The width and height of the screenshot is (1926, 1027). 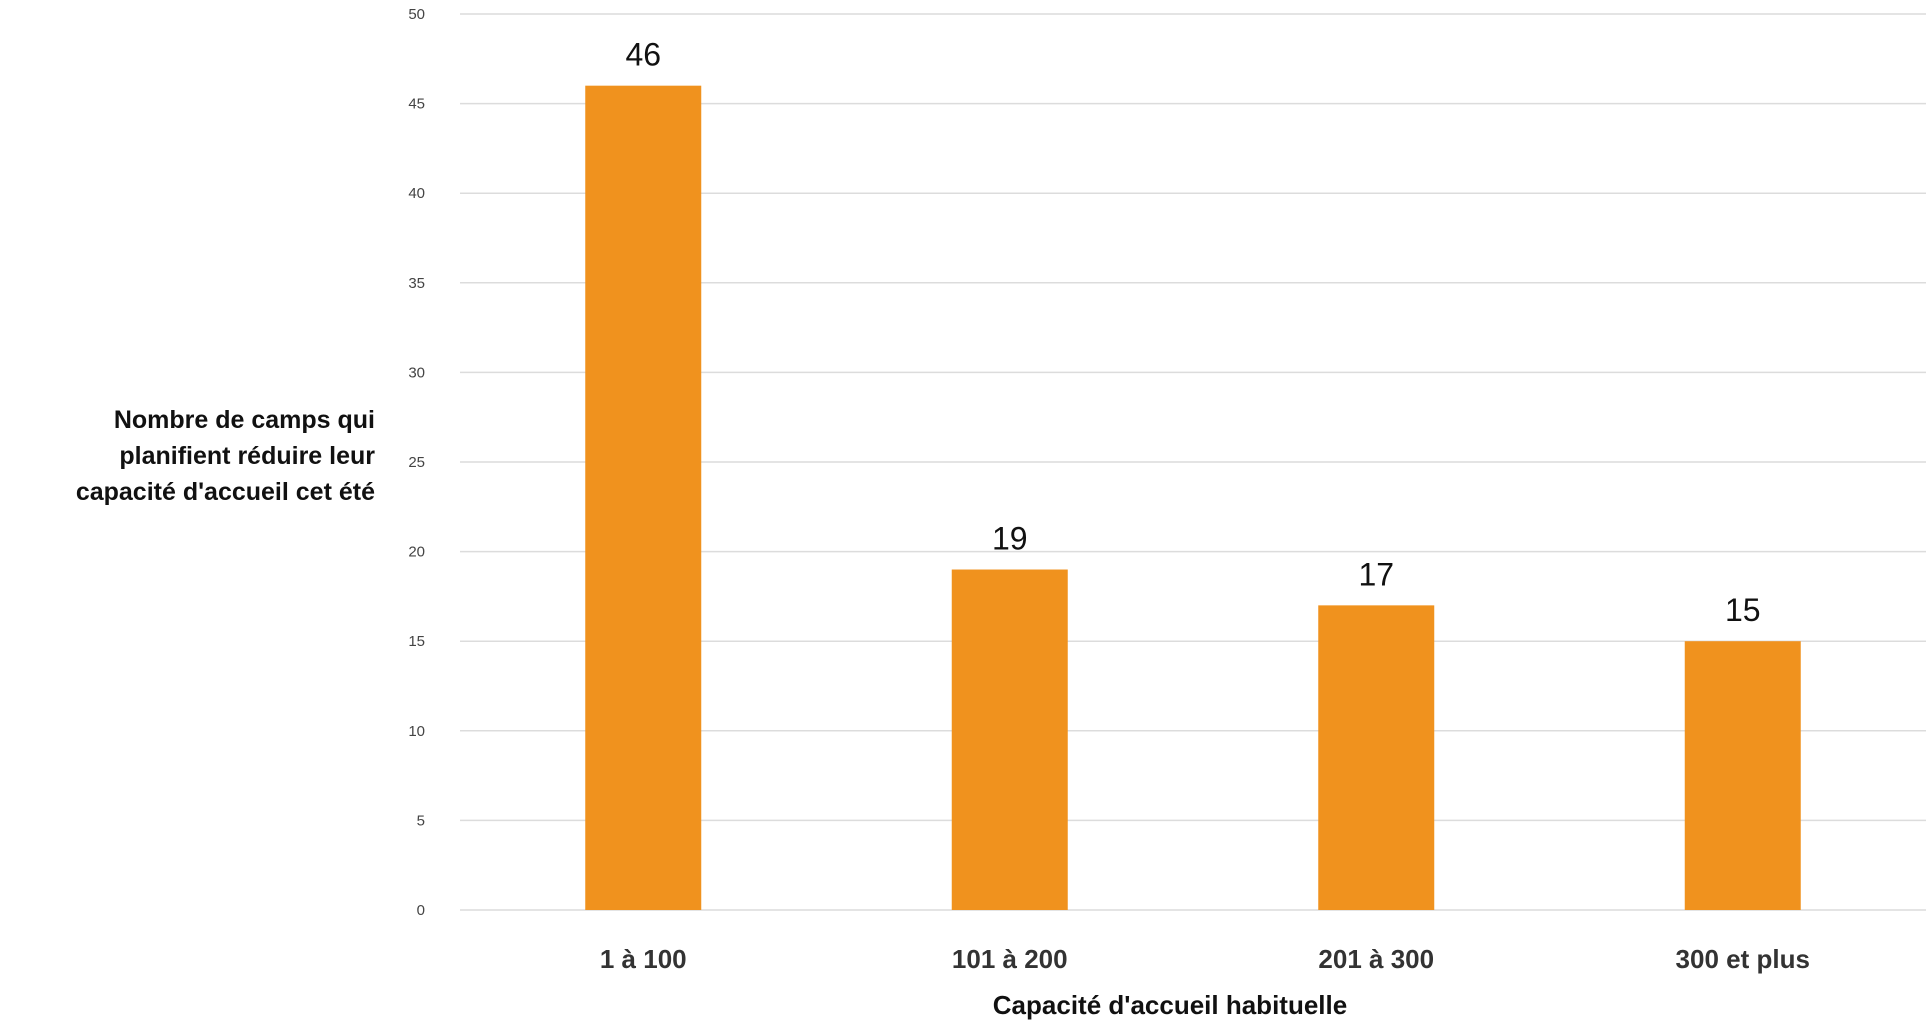 What do you see at coordinates (1376, 959) in the screenshot?
I see `x-tick-label: 201 à 300` at bounding box center [1376, 959].